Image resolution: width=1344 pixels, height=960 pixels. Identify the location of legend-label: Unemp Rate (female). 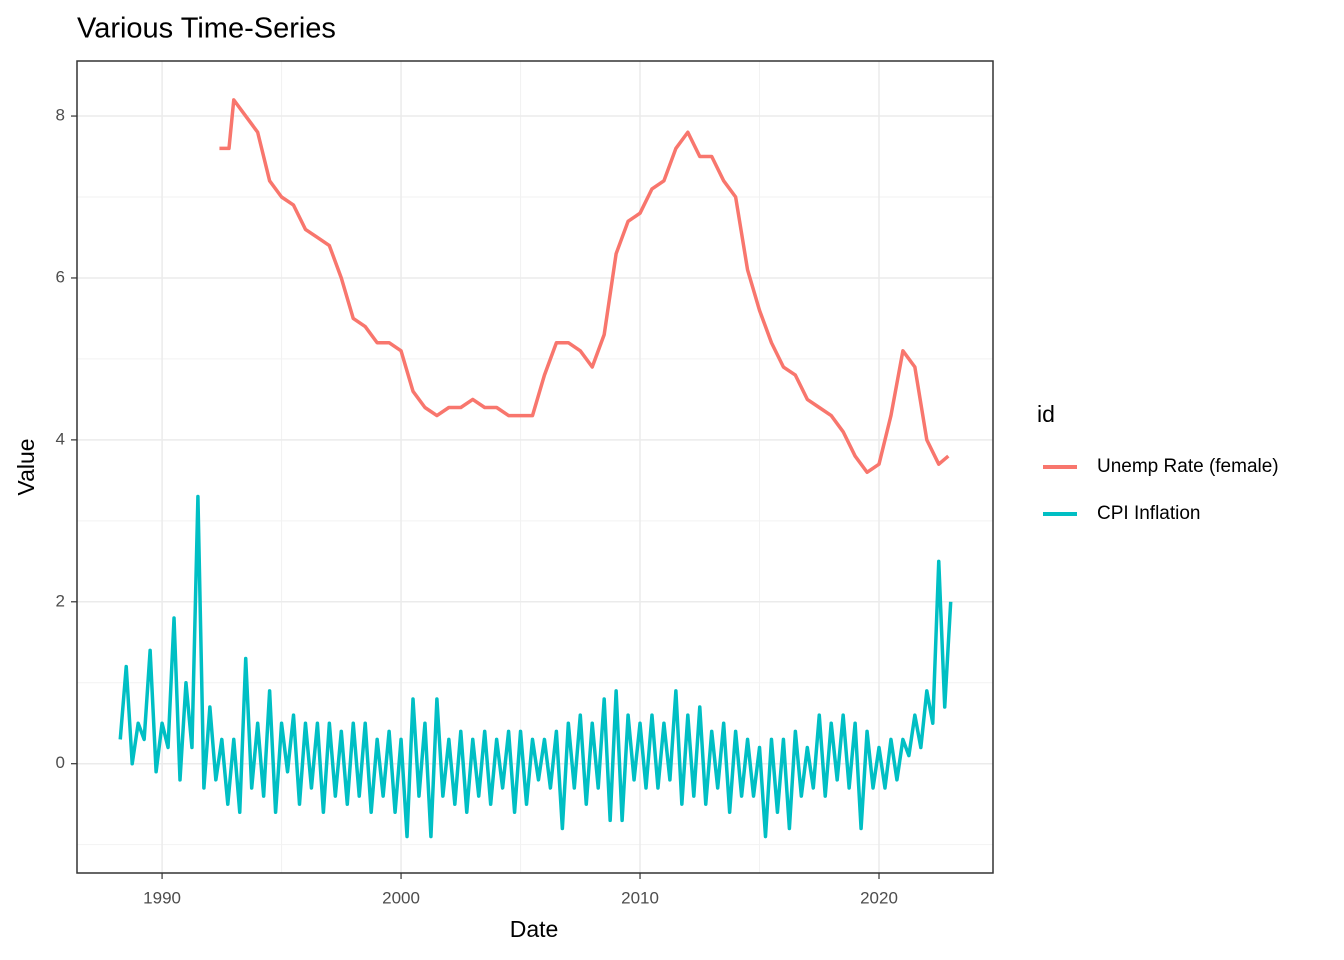
(1188, 466).